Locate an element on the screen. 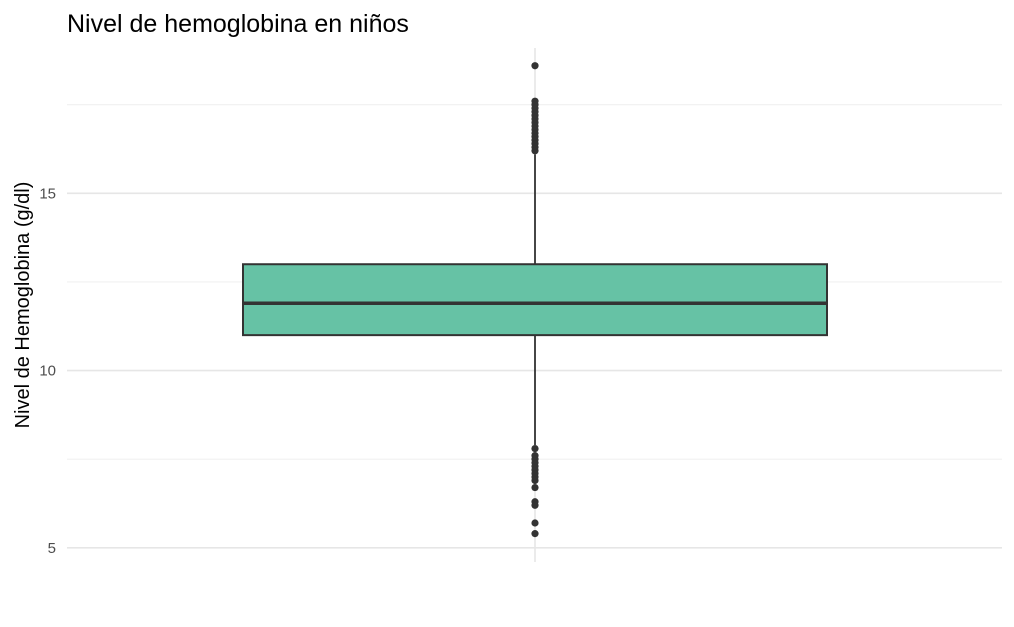 The width and height of the screenshot is (1014, 627). iqr-box is located at coordinates (535, 300).